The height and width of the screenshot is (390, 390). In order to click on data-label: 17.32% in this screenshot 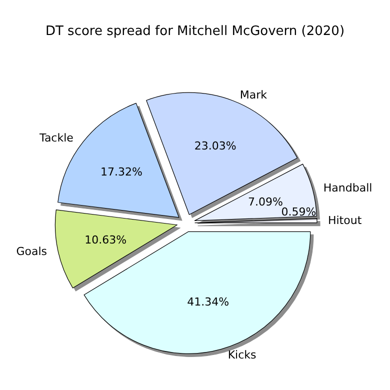, I will do `click(121, 172)`.